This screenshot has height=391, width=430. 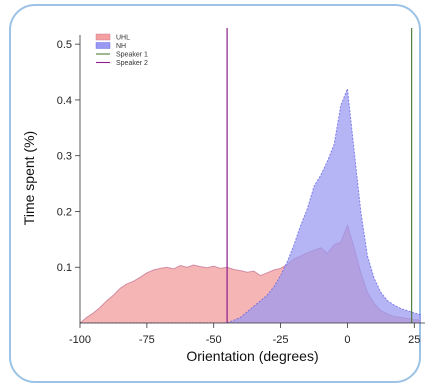 I want to click on legend-item-nh: NH, so click(x=110, y=46).